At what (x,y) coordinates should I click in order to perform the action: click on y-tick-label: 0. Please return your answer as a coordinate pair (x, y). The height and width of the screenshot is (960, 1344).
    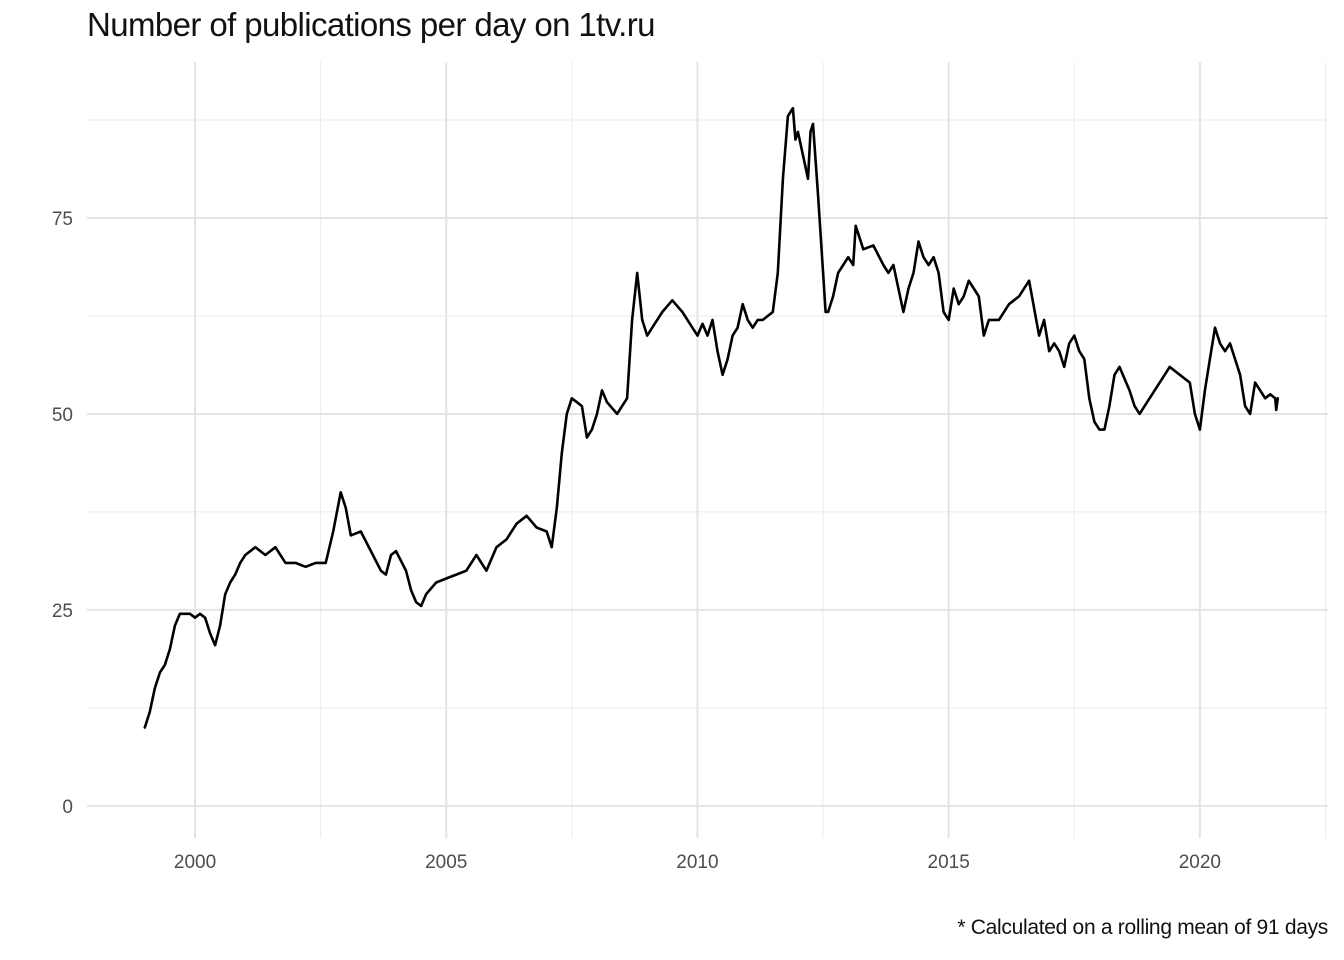
    Looking at the image, I should click on (67, 807).